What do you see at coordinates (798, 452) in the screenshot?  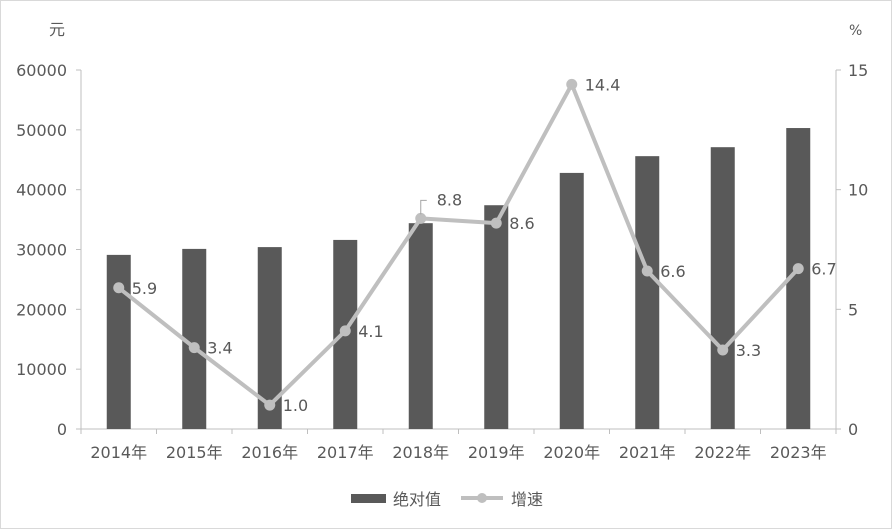 I see `x-tick-label: 2023年` at bounding box center [798, 452].